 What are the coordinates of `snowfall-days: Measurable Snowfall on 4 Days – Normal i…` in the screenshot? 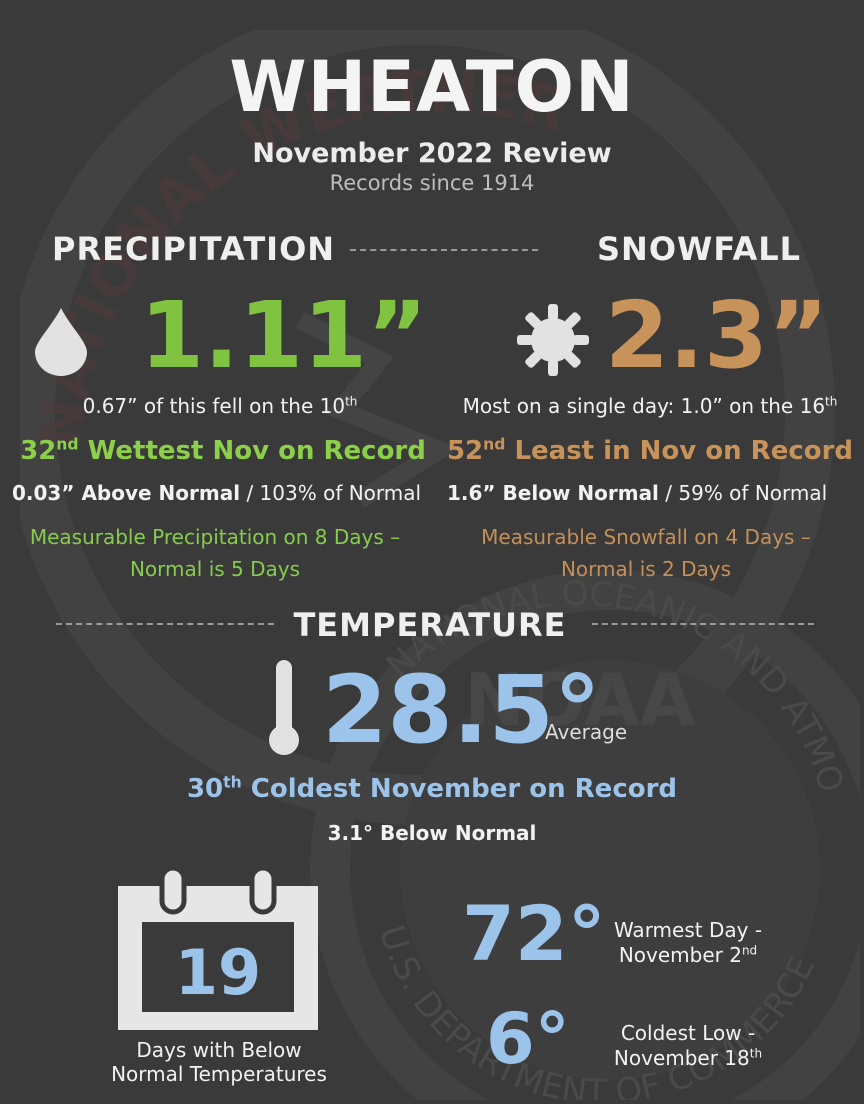 It's located at (646, 553).